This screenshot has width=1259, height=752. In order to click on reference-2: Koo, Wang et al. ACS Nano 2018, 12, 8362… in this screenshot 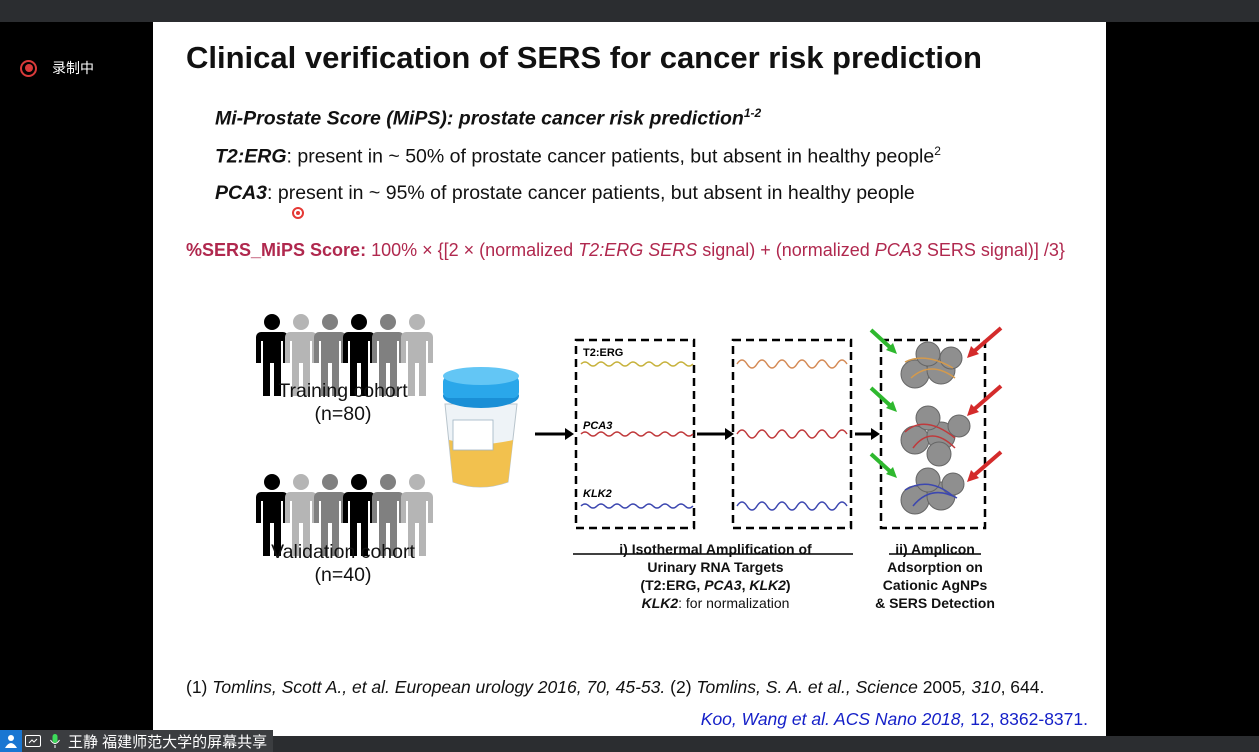, I will do `click(894, 719)`.